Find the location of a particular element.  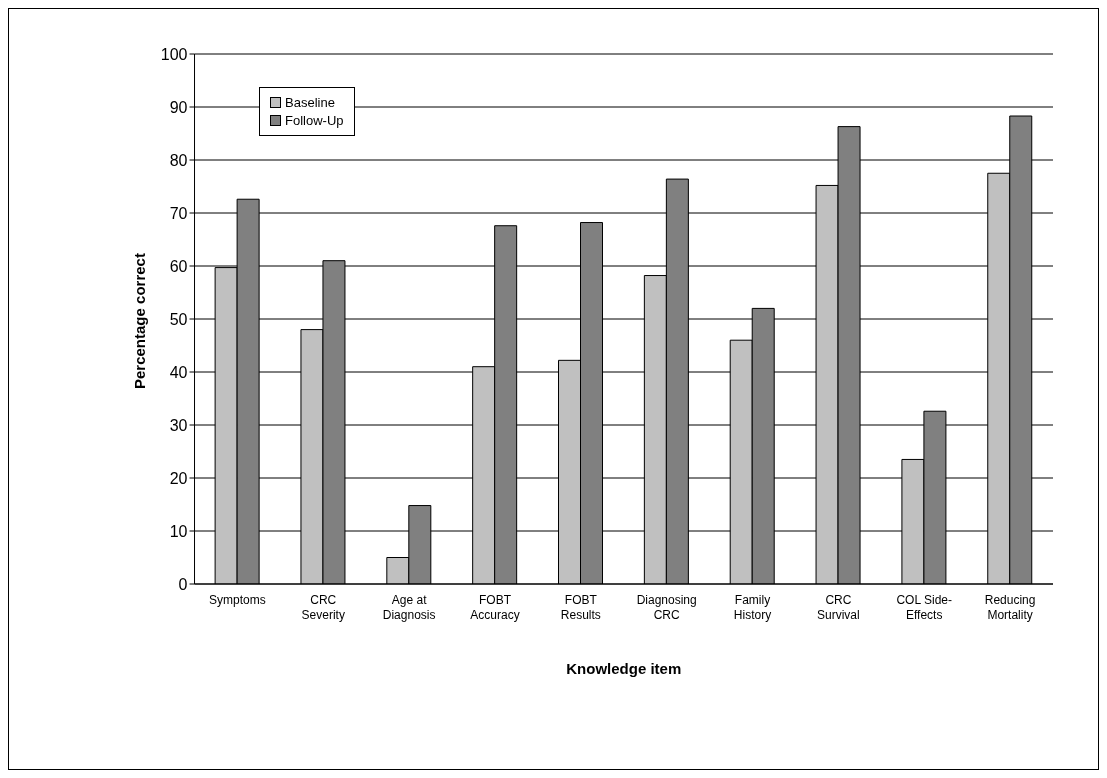

y-tick-label: 30 is located at coordinates (178, 425).